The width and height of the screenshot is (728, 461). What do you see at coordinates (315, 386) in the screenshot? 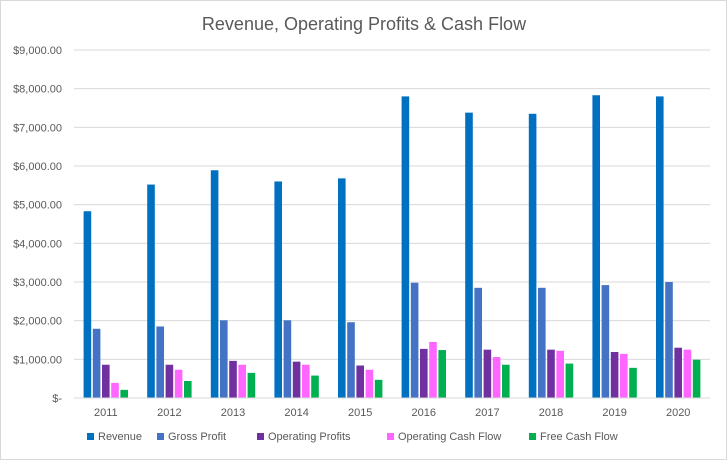
I see `bar-free-cash-flow-2014` at bounding box center [315, 386].